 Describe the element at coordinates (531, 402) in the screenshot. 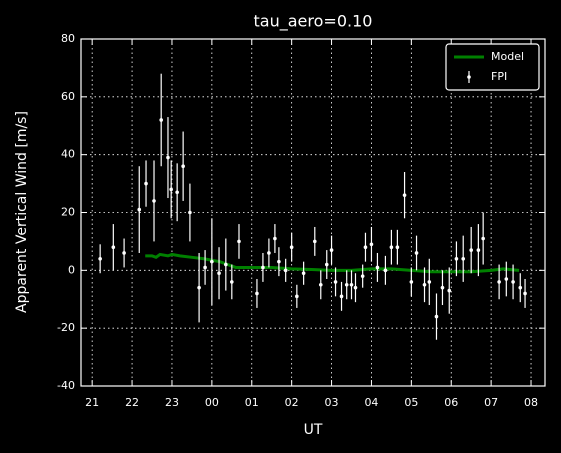

I see `x-tick-label: 08` at that location.